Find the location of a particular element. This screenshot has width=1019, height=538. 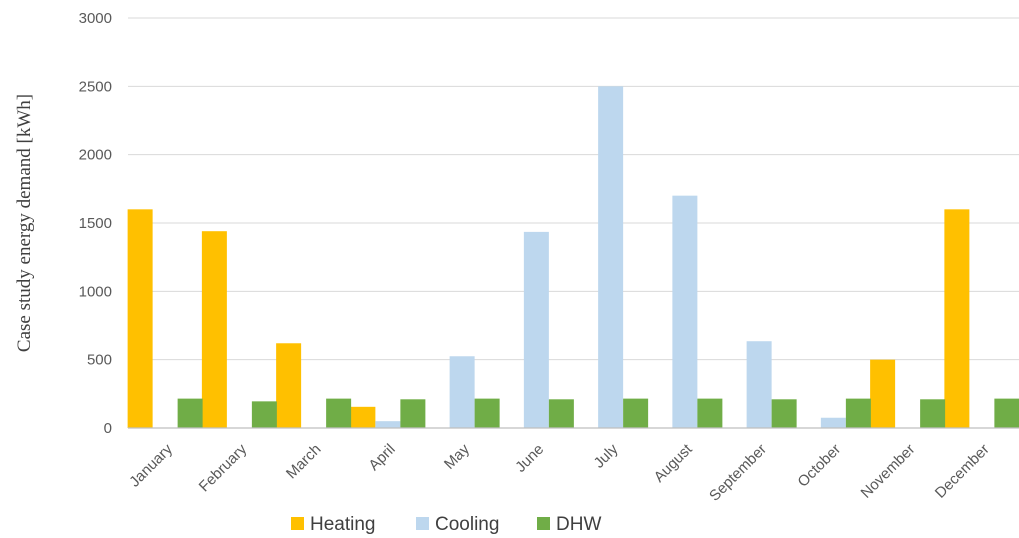

x-tick-label: August is located at coordinates (674, 463).